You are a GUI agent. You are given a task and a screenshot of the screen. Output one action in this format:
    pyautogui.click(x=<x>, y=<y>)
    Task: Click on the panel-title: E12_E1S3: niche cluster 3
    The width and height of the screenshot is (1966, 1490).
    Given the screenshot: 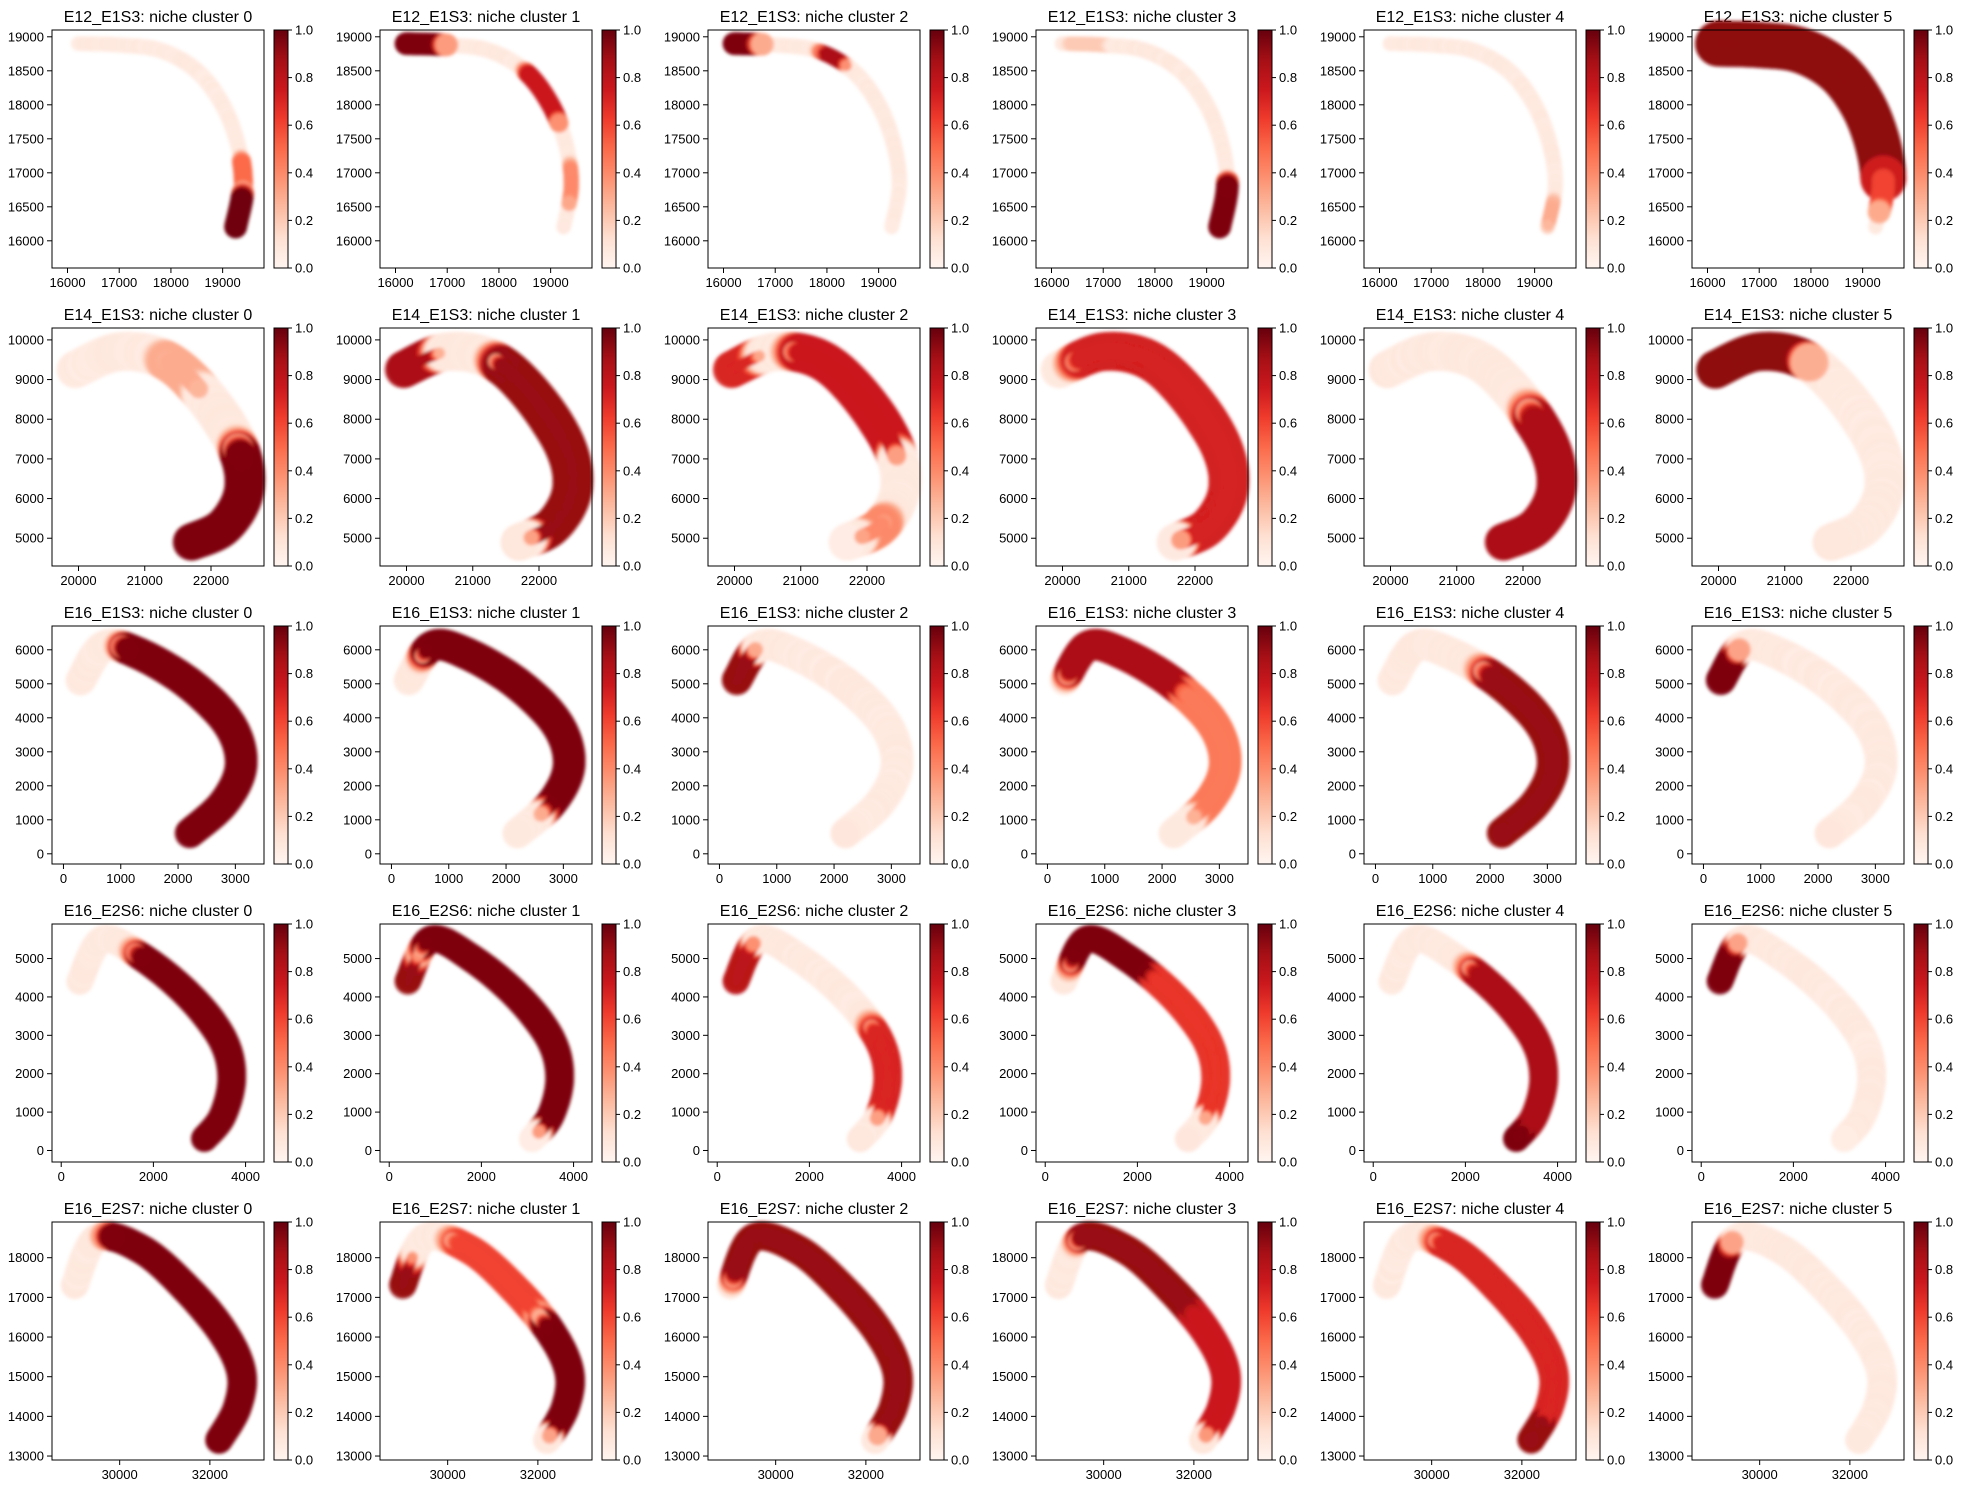 What is the action you would take?
    pyautogui.click(x=1142, y=17)
    